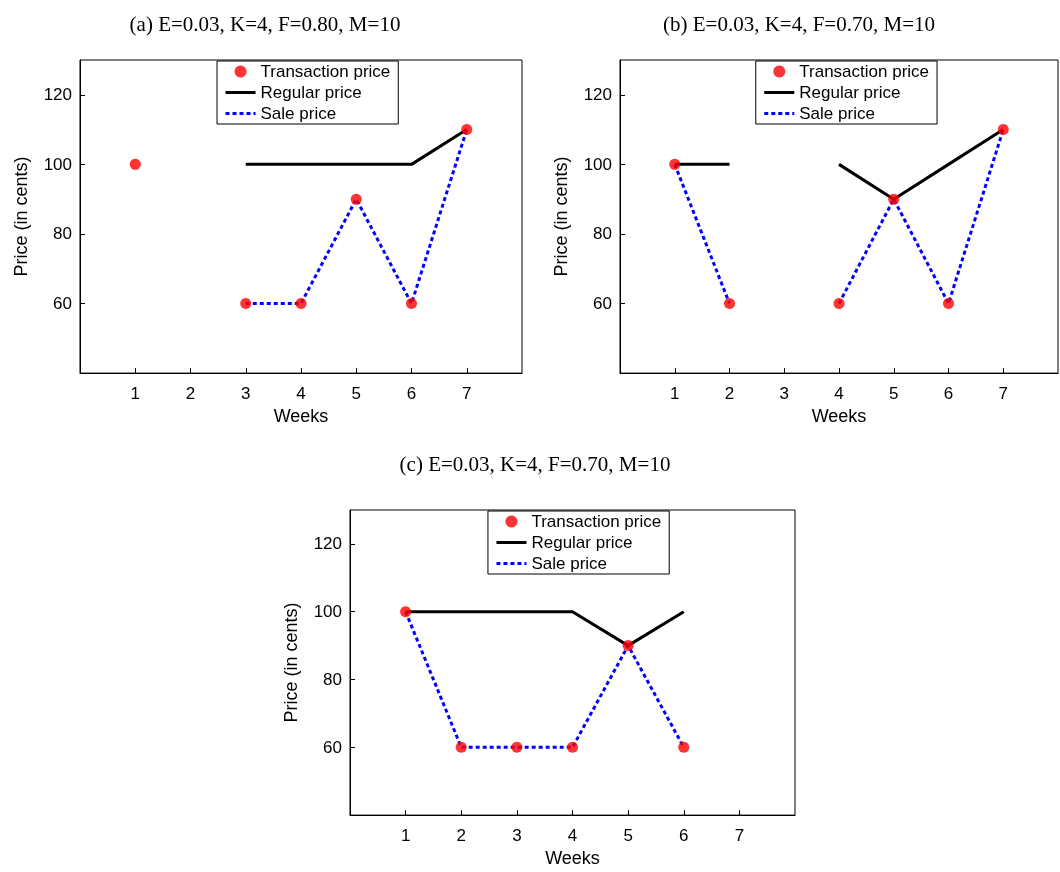 Image resolution: width=1060 pixels, height=872 pixels. I want to click on chart-title: (c) E=0.03, K=4, F=0.70, M=10, so click(535, 463).